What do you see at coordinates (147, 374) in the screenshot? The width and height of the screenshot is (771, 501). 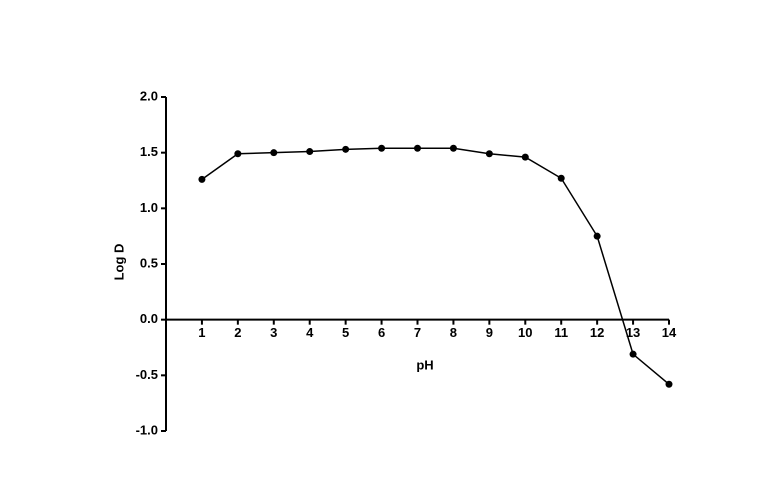 I see `y-tick-label: -0.5` at bounding box center [147, 374].